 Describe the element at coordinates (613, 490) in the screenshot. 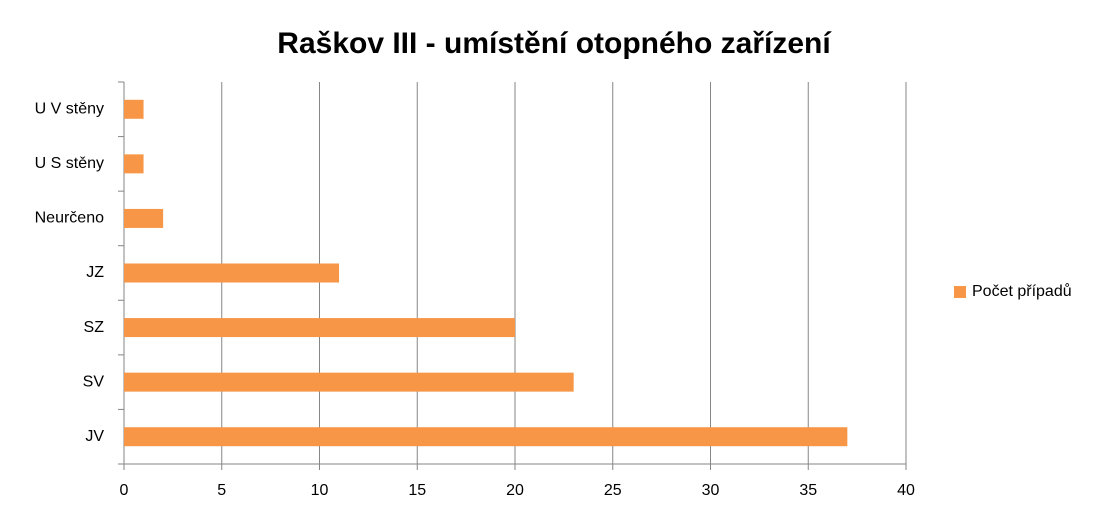

I see `x-tick-label: 25` at that location.